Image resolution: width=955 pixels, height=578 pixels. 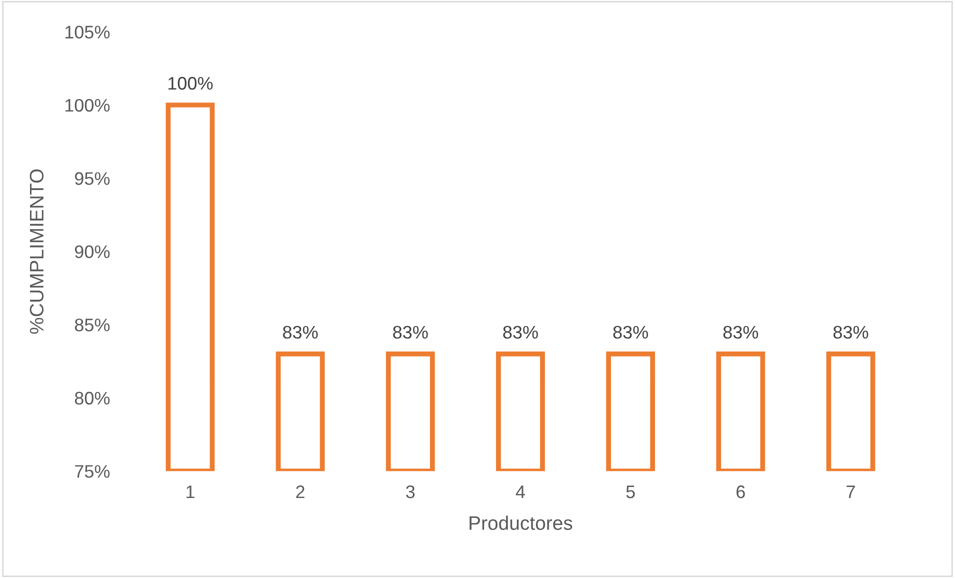 What do you see at coordinates (92, 178) in the screenshot?
I see `y-tick-label: 95%` at bounding box center [92, 178].